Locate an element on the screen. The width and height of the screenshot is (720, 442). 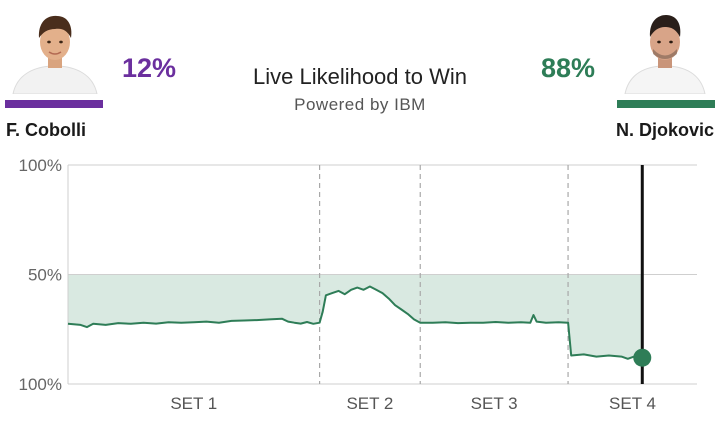
djokovic-win-percentage: 88% is located at coordinates (568, 68).